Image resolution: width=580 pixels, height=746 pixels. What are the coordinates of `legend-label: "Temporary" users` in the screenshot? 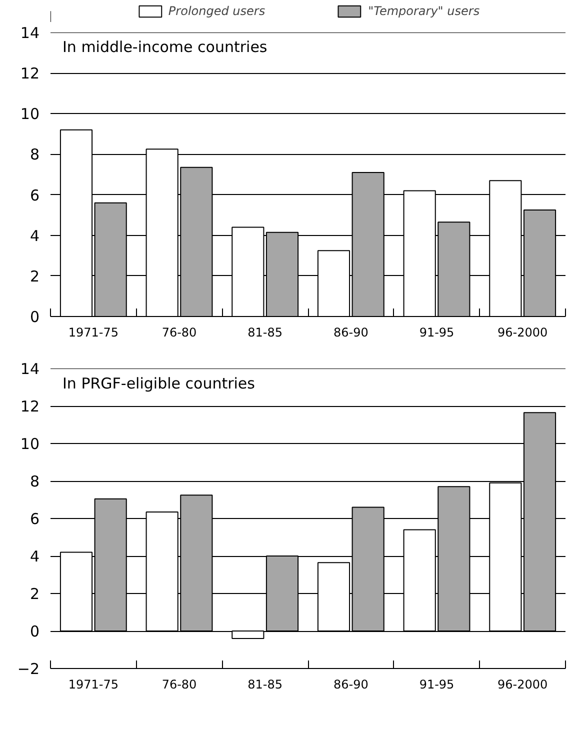 It's located at (424, 11).